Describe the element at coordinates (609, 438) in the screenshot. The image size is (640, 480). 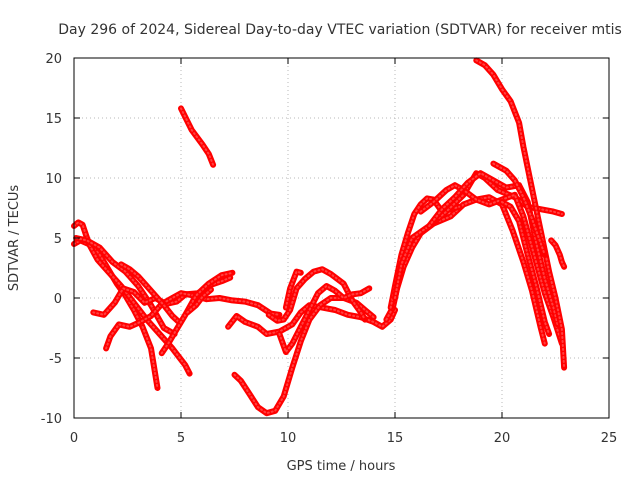
I see `x-tick-label: 25` at that location.